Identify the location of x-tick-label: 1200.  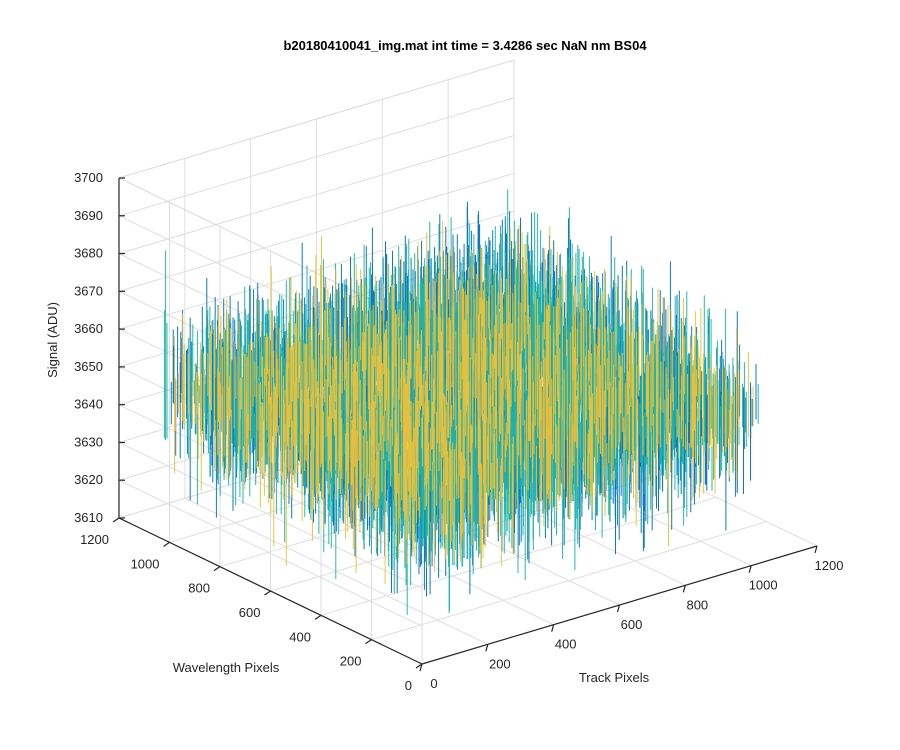
(829, 565).